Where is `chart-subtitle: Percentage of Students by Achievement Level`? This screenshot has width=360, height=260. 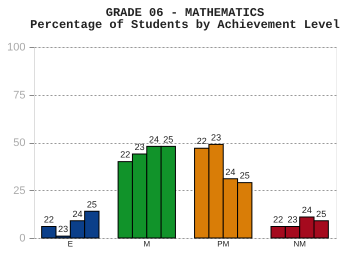 chart-subtitle: Percentage of Students by Achievement Level is located at coordinates (185, 25).